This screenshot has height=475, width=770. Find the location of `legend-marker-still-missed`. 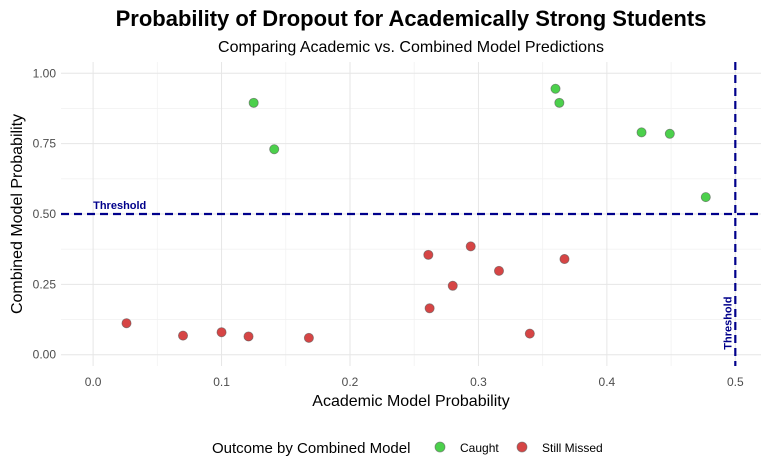

legend-marker-still-missed is located at coordinates (522, 447).